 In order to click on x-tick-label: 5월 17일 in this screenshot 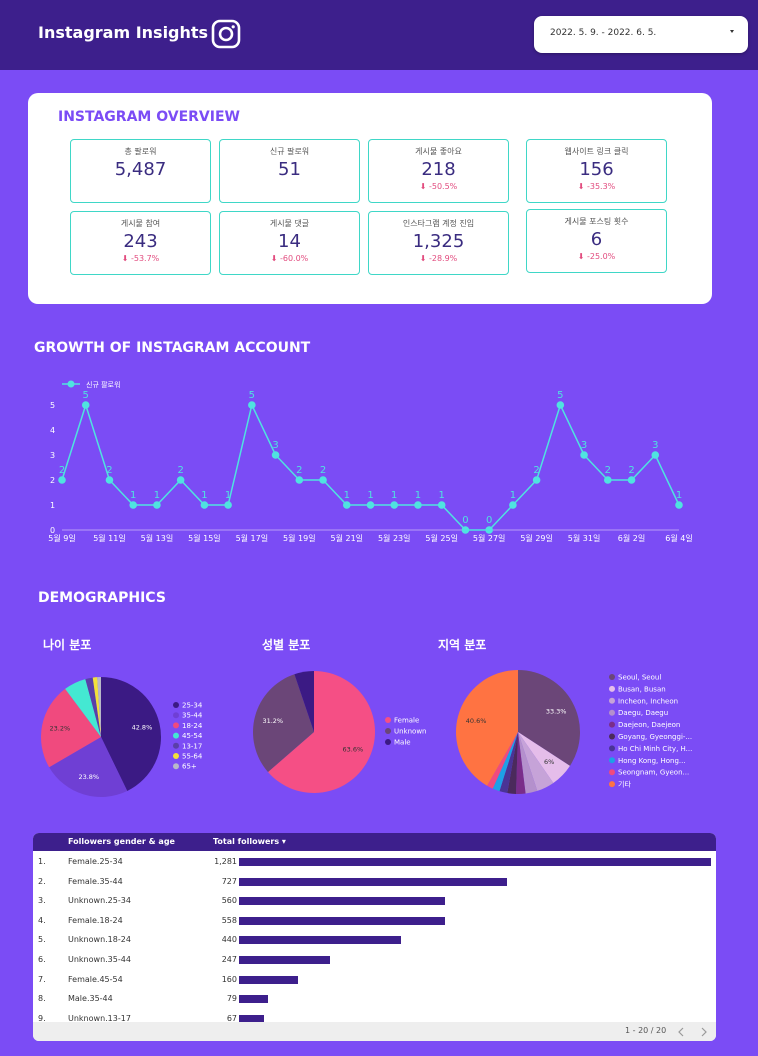, I will do `click(252, 538)`.